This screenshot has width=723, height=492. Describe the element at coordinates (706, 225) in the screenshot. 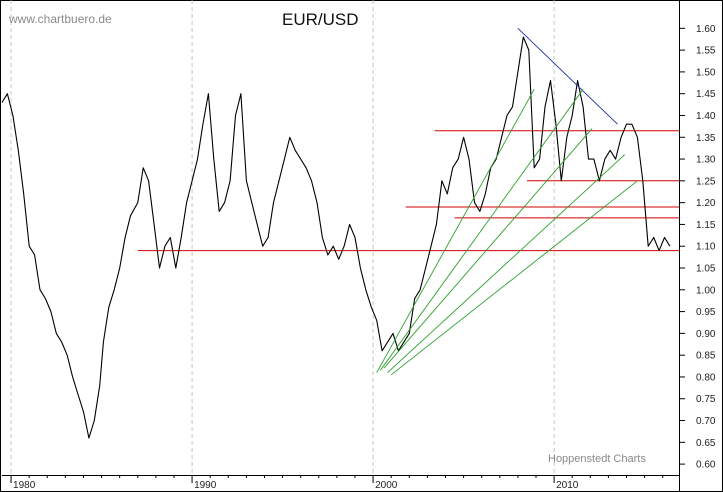

I see `y-tick-label: 1.15` at that location.